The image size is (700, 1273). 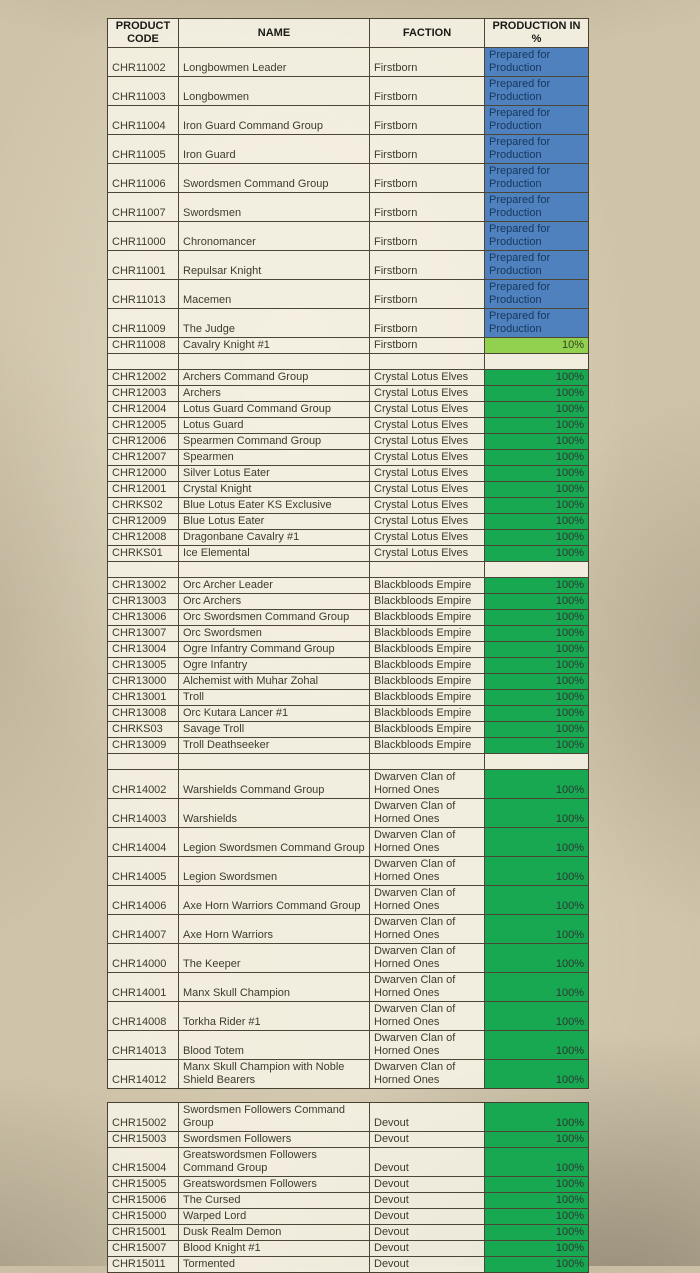 What do you see at coordinates (143, 665) in the screenshot?
I see `product-code-cell: CHR13005` at bounding box center [143, 665].